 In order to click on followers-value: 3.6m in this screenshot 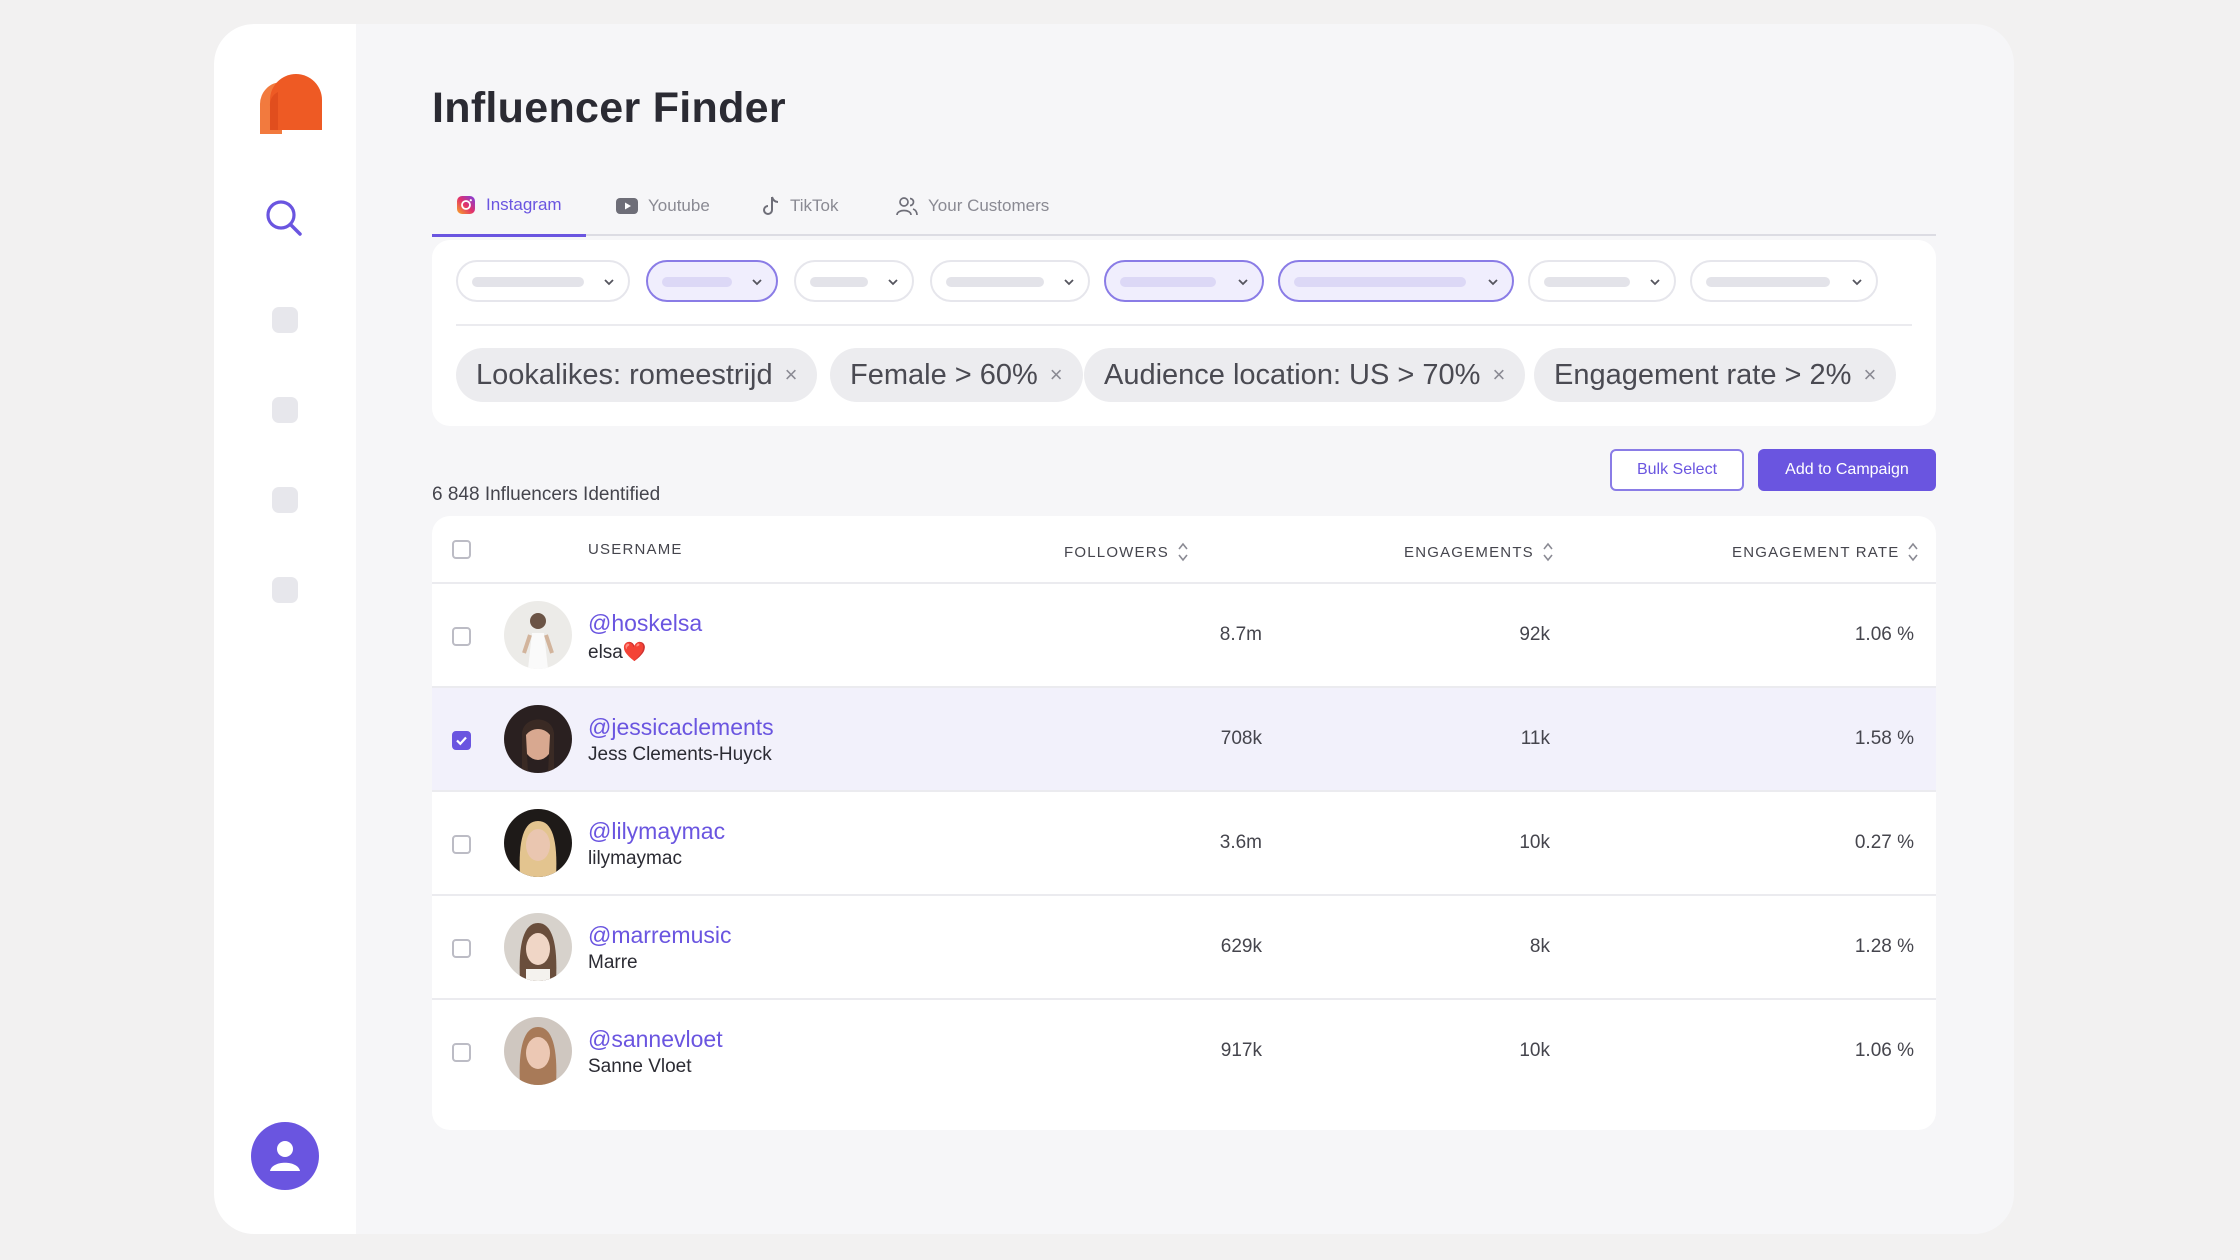, I will do `click(1240, 842)`.